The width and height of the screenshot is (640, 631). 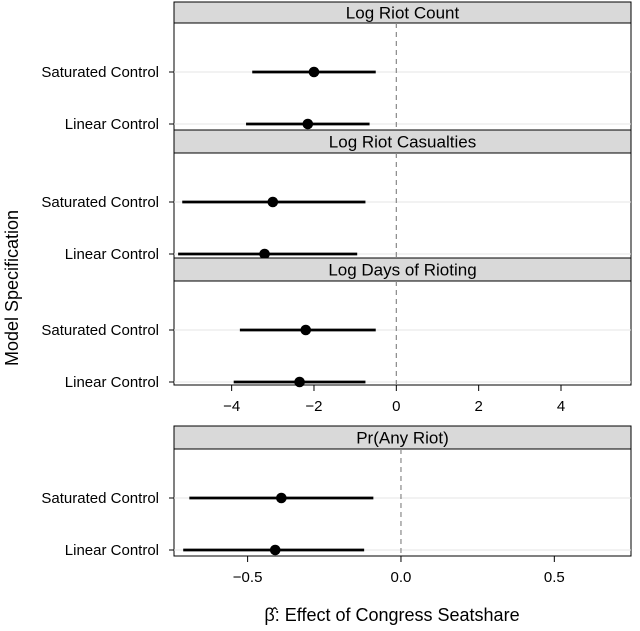 I want to click on x-tick-label: −4, so click(x=231, y=406).